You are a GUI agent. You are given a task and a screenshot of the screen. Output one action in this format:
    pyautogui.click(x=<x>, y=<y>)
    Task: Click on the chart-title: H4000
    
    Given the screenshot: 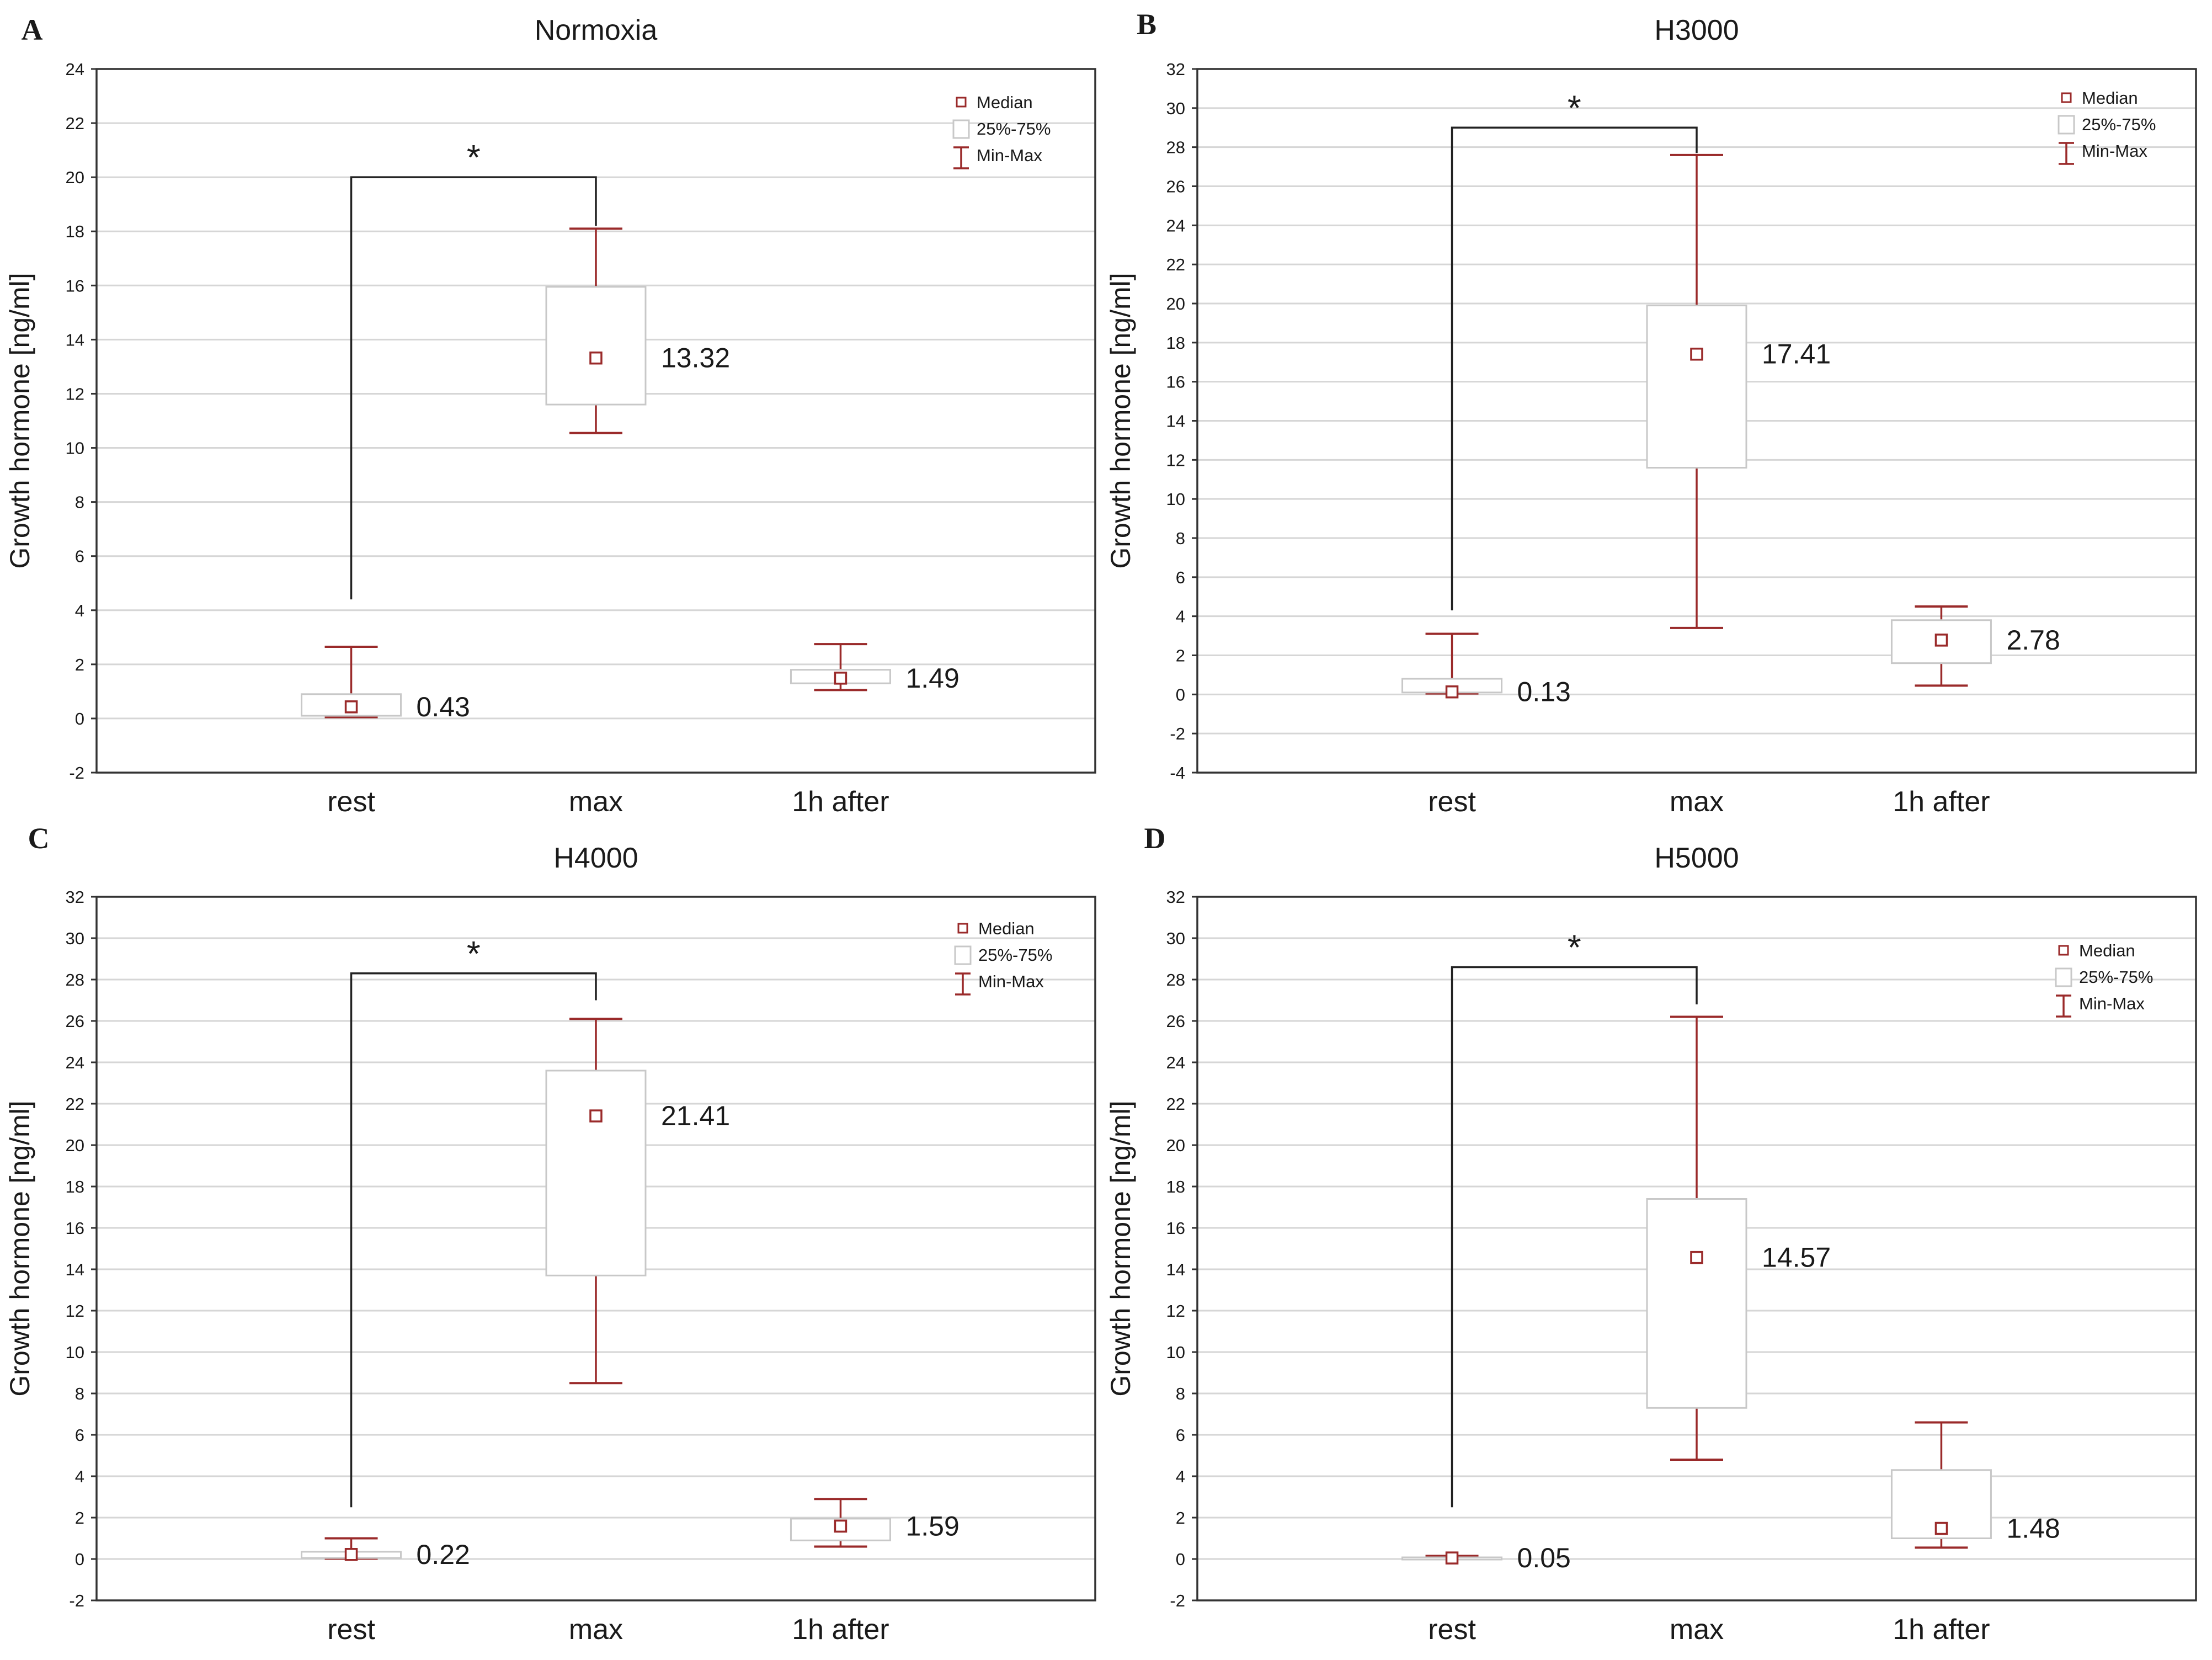 What is the action you would take?
    pyautogui.click(x=595, y=858)
    